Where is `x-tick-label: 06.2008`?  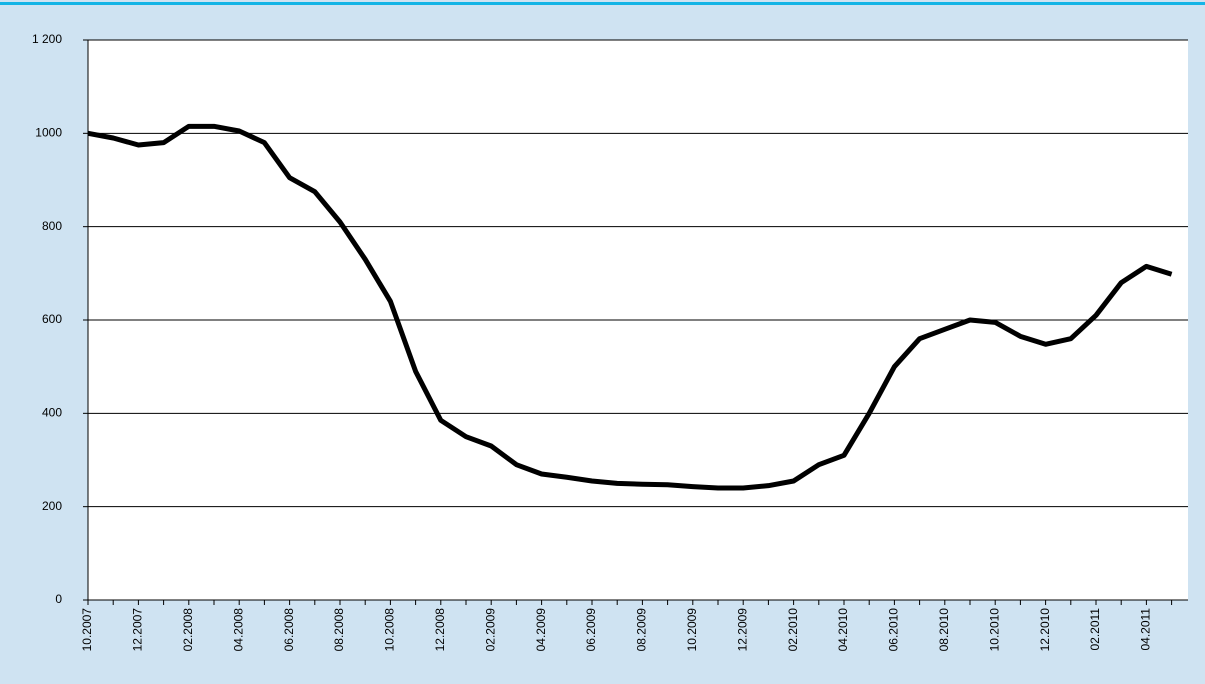 x-tick-label: 06.2008 is located at coordinates (289, 630).